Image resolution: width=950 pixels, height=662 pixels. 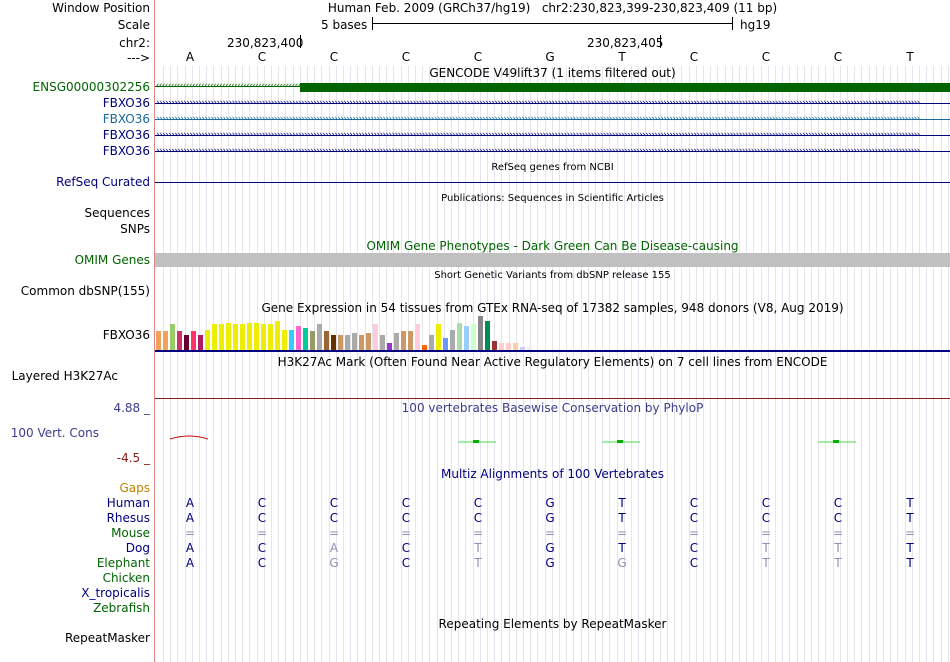 I want to click on track-label-ensg: ENSG00000302256, so click(x=91, y=87).